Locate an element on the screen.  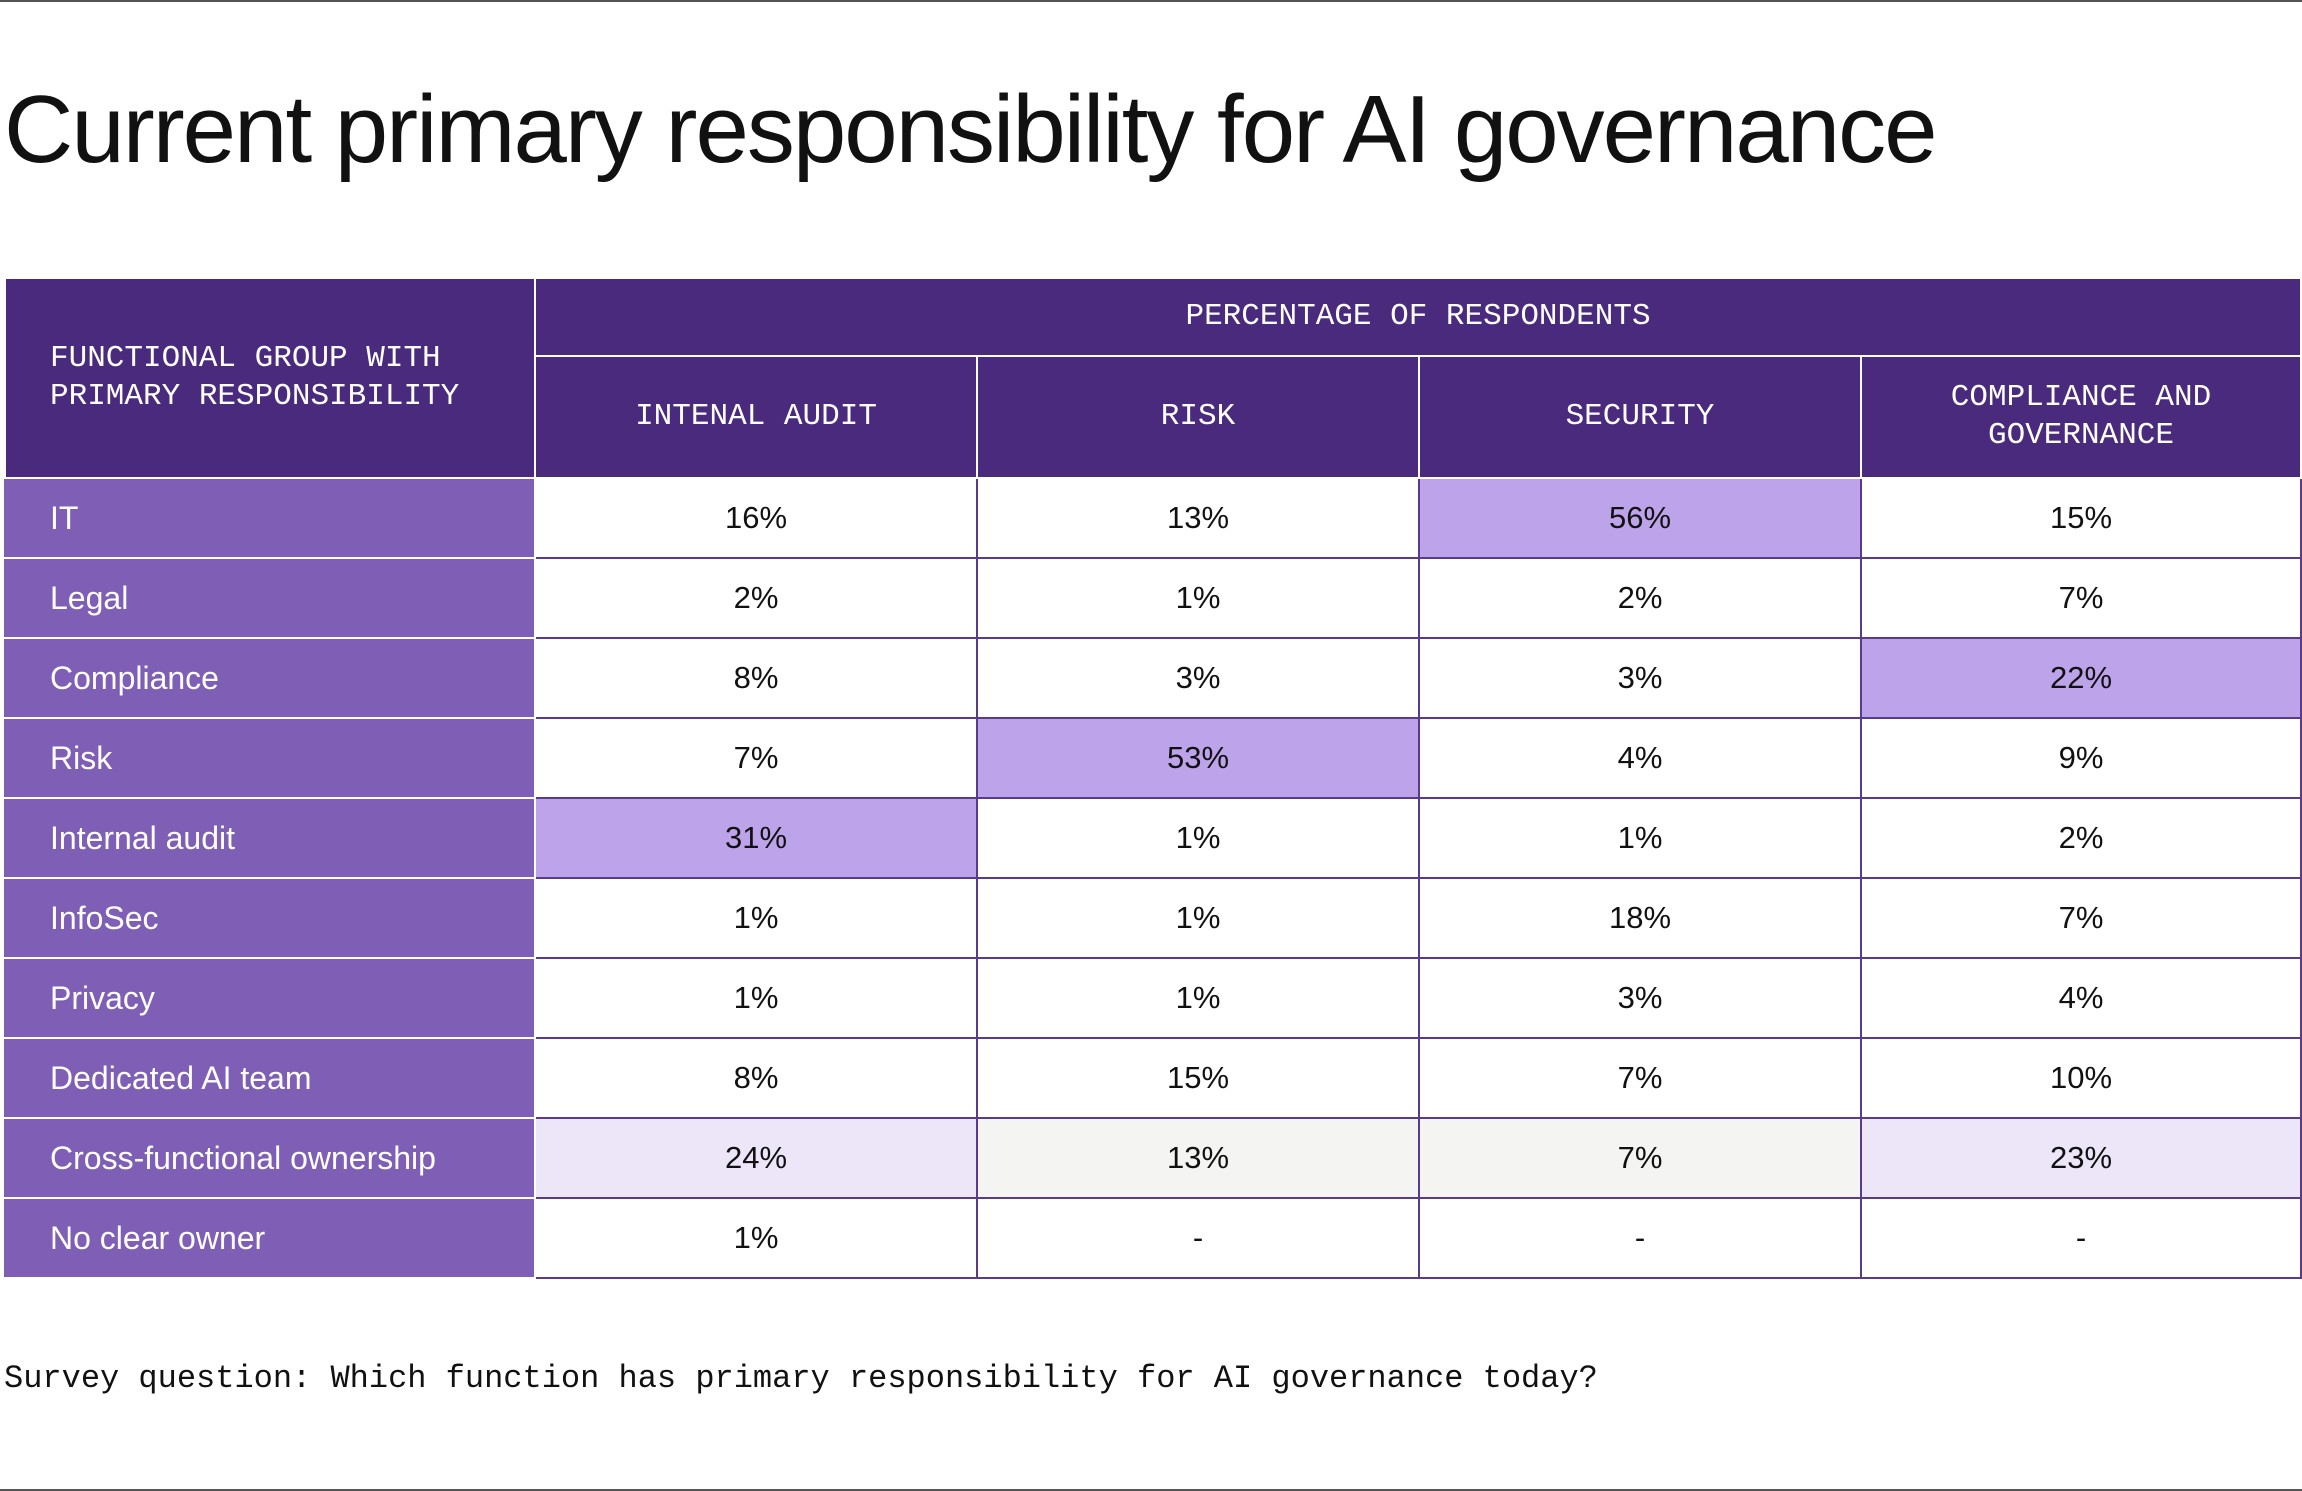
column-header-risk: RISK is located at coordinates (1198, 417).